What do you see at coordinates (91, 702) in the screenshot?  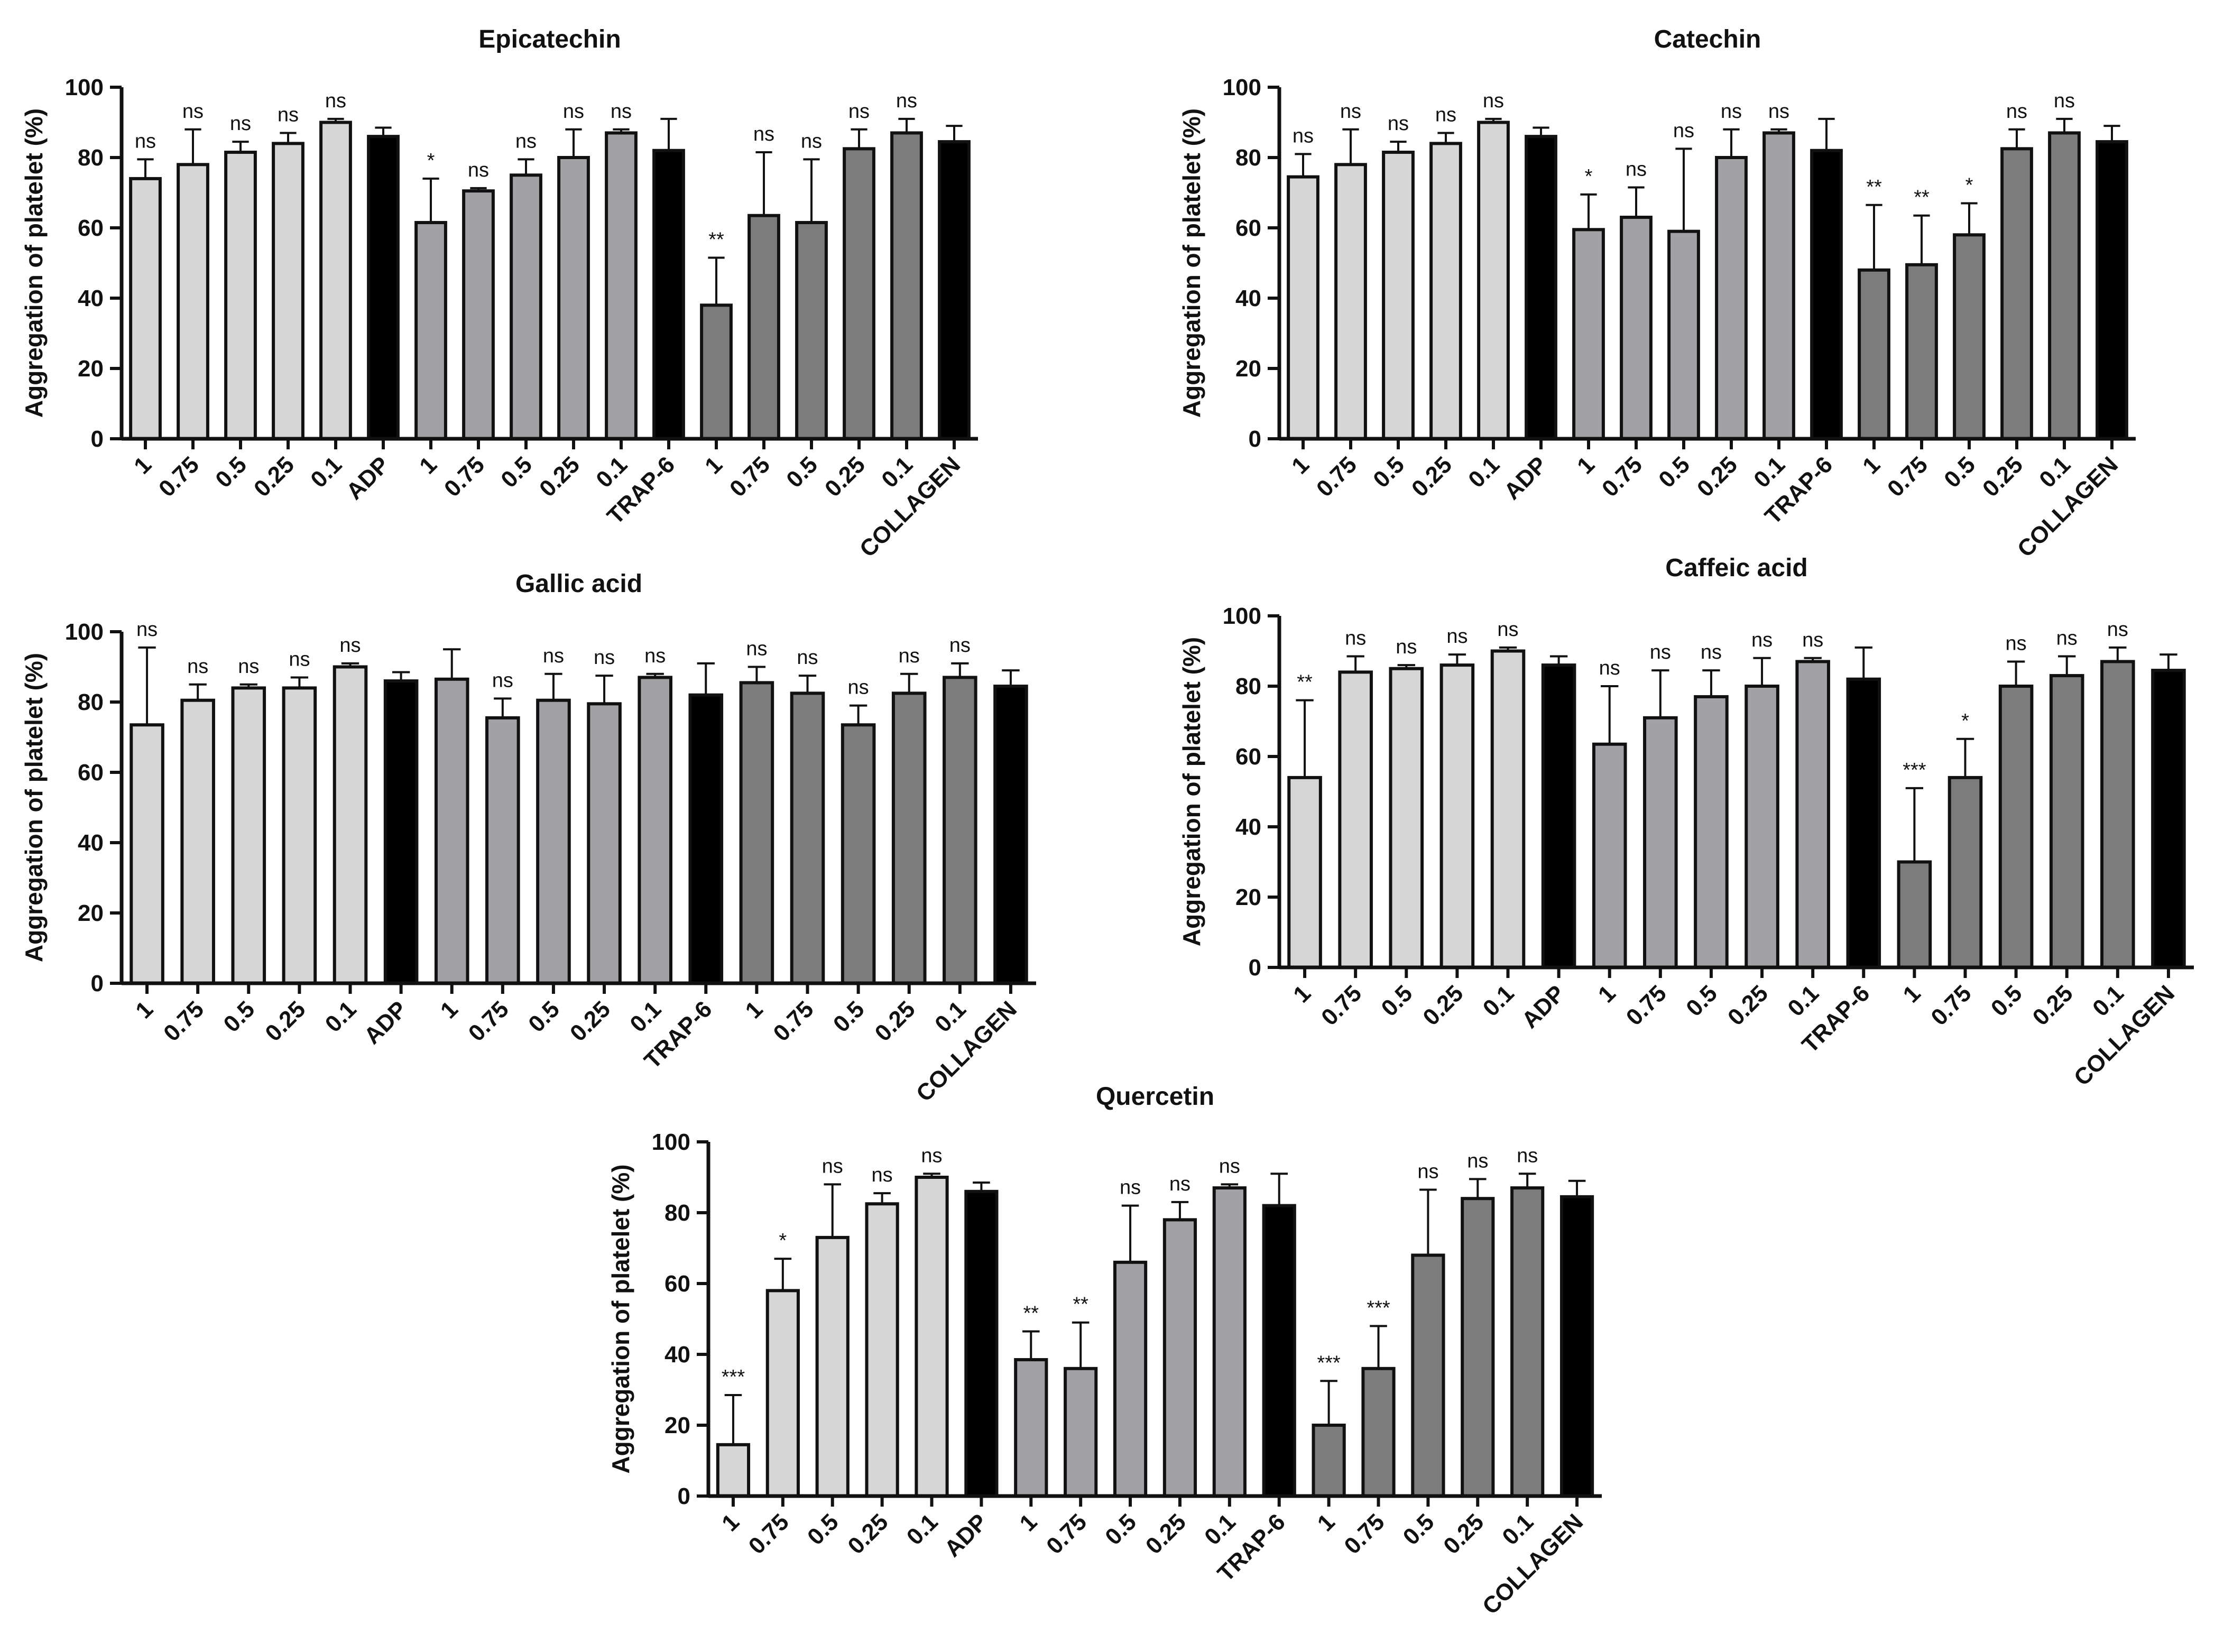 I see `y-tick-label: 80` at bounding box center [91, 702].